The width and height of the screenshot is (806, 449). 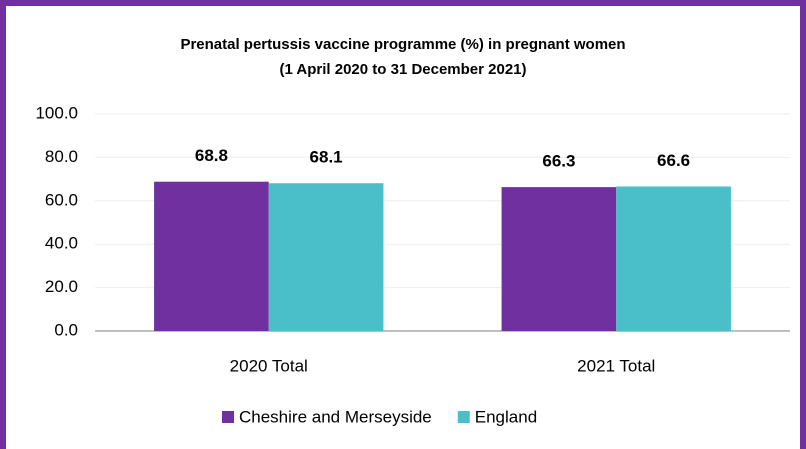 I want to click on chart-subtitle: (1 April 2020 to 31 December 2021), so click(x=402, y=69).